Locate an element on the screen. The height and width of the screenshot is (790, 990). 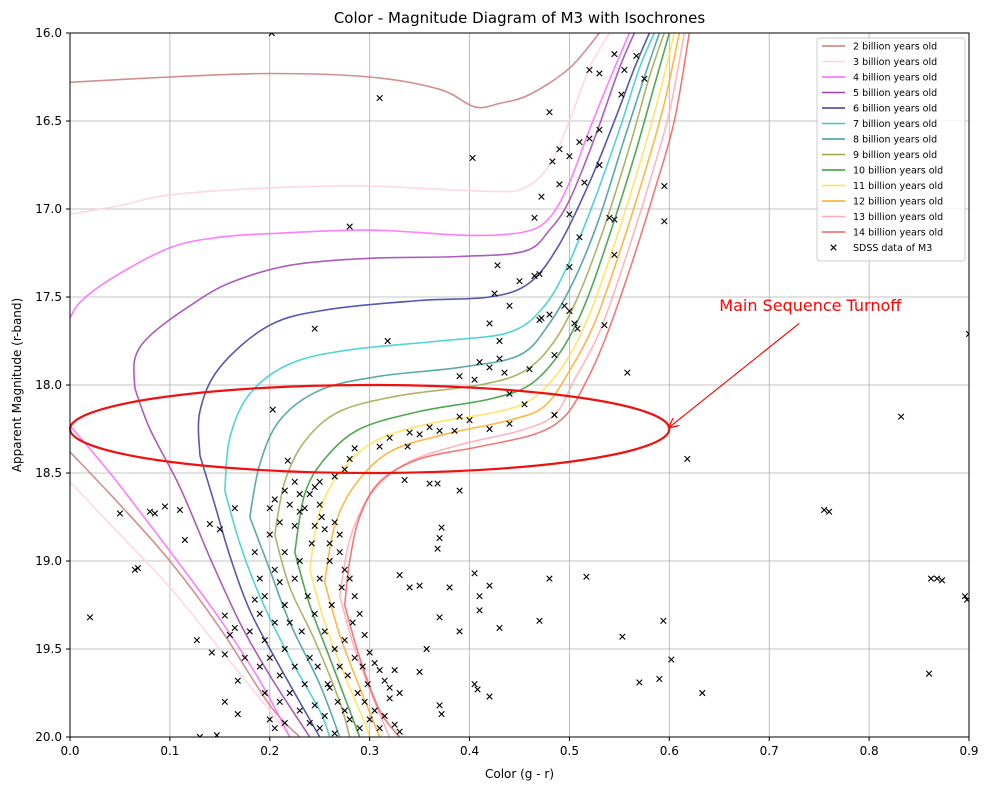
isochrone-6-gyr-lower is located at coordinates (260, 596).